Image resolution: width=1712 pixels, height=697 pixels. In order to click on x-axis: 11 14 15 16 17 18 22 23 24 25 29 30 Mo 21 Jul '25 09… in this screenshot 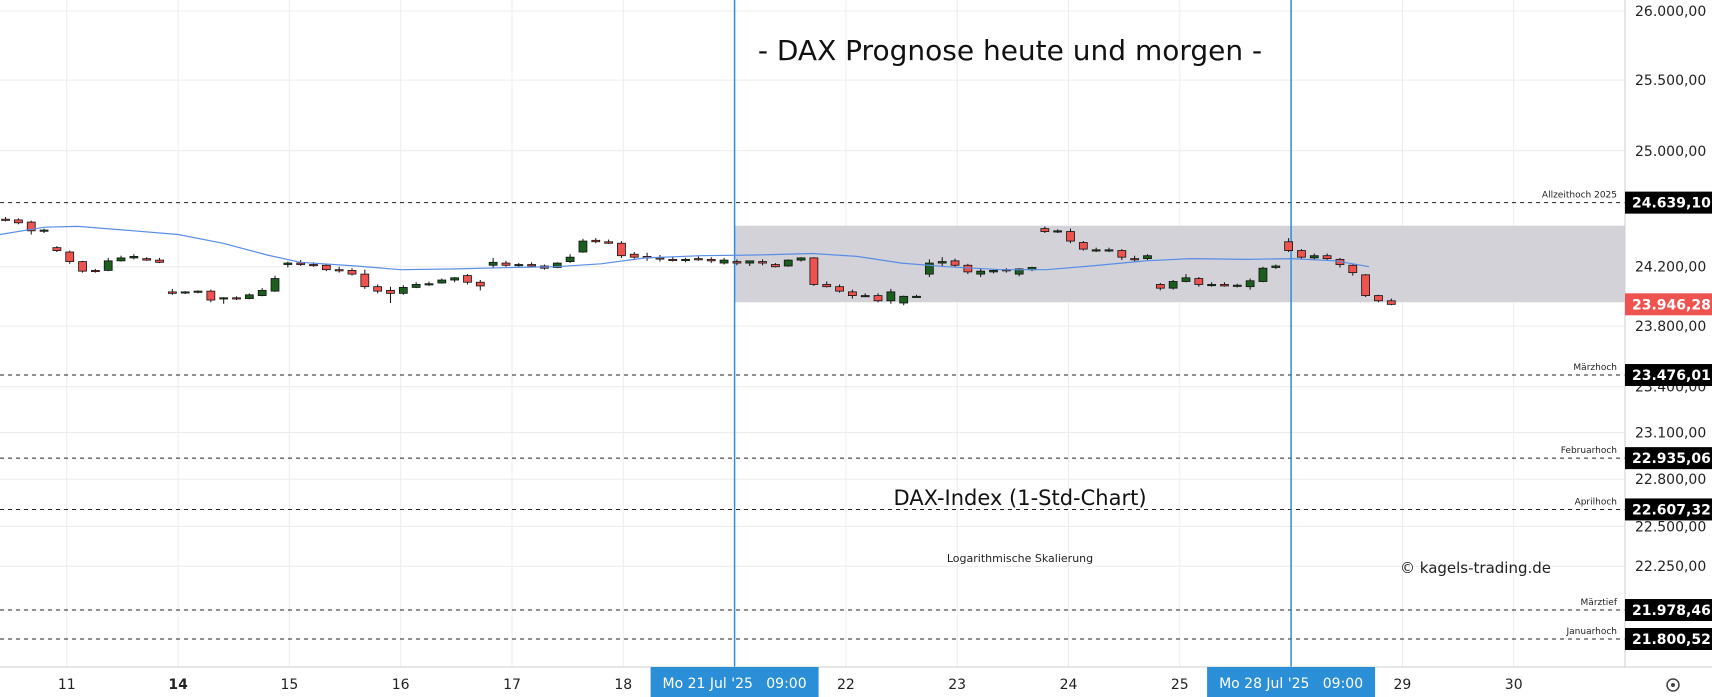, I will do `click(856, 681)`.